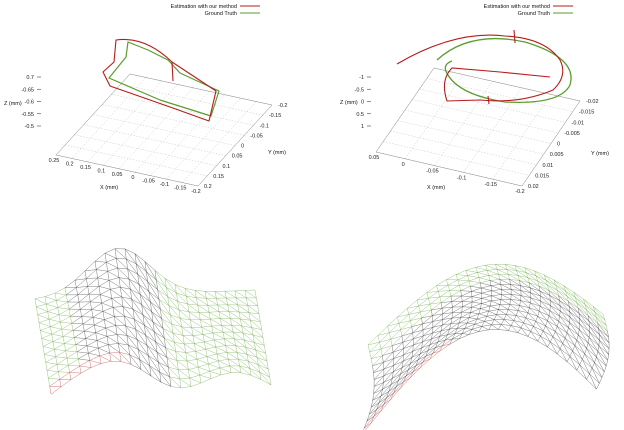  Describe the element at coordinates (191, 99) in the screenshot. I see `plot-1-grid-line-y` at that location.